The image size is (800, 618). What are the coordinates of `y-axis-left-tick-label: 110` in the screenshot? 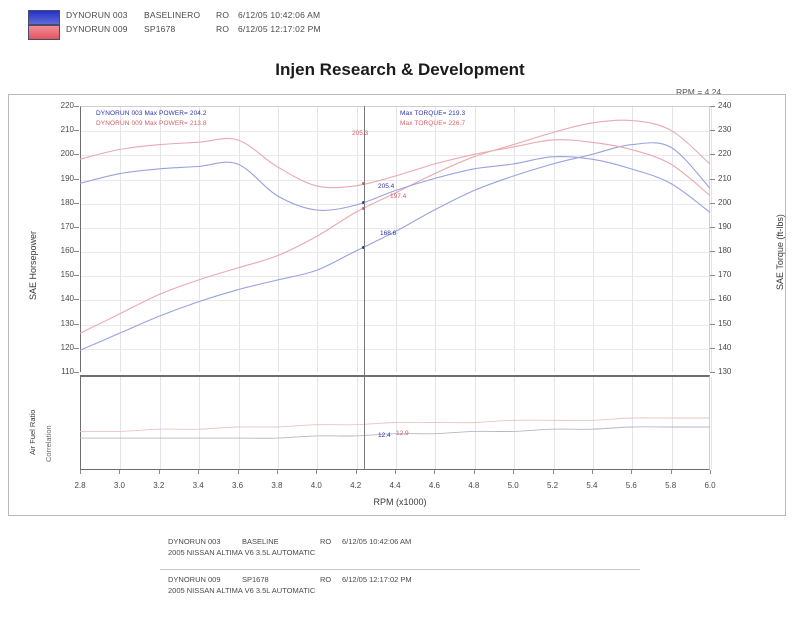 It's located at (67, 371).